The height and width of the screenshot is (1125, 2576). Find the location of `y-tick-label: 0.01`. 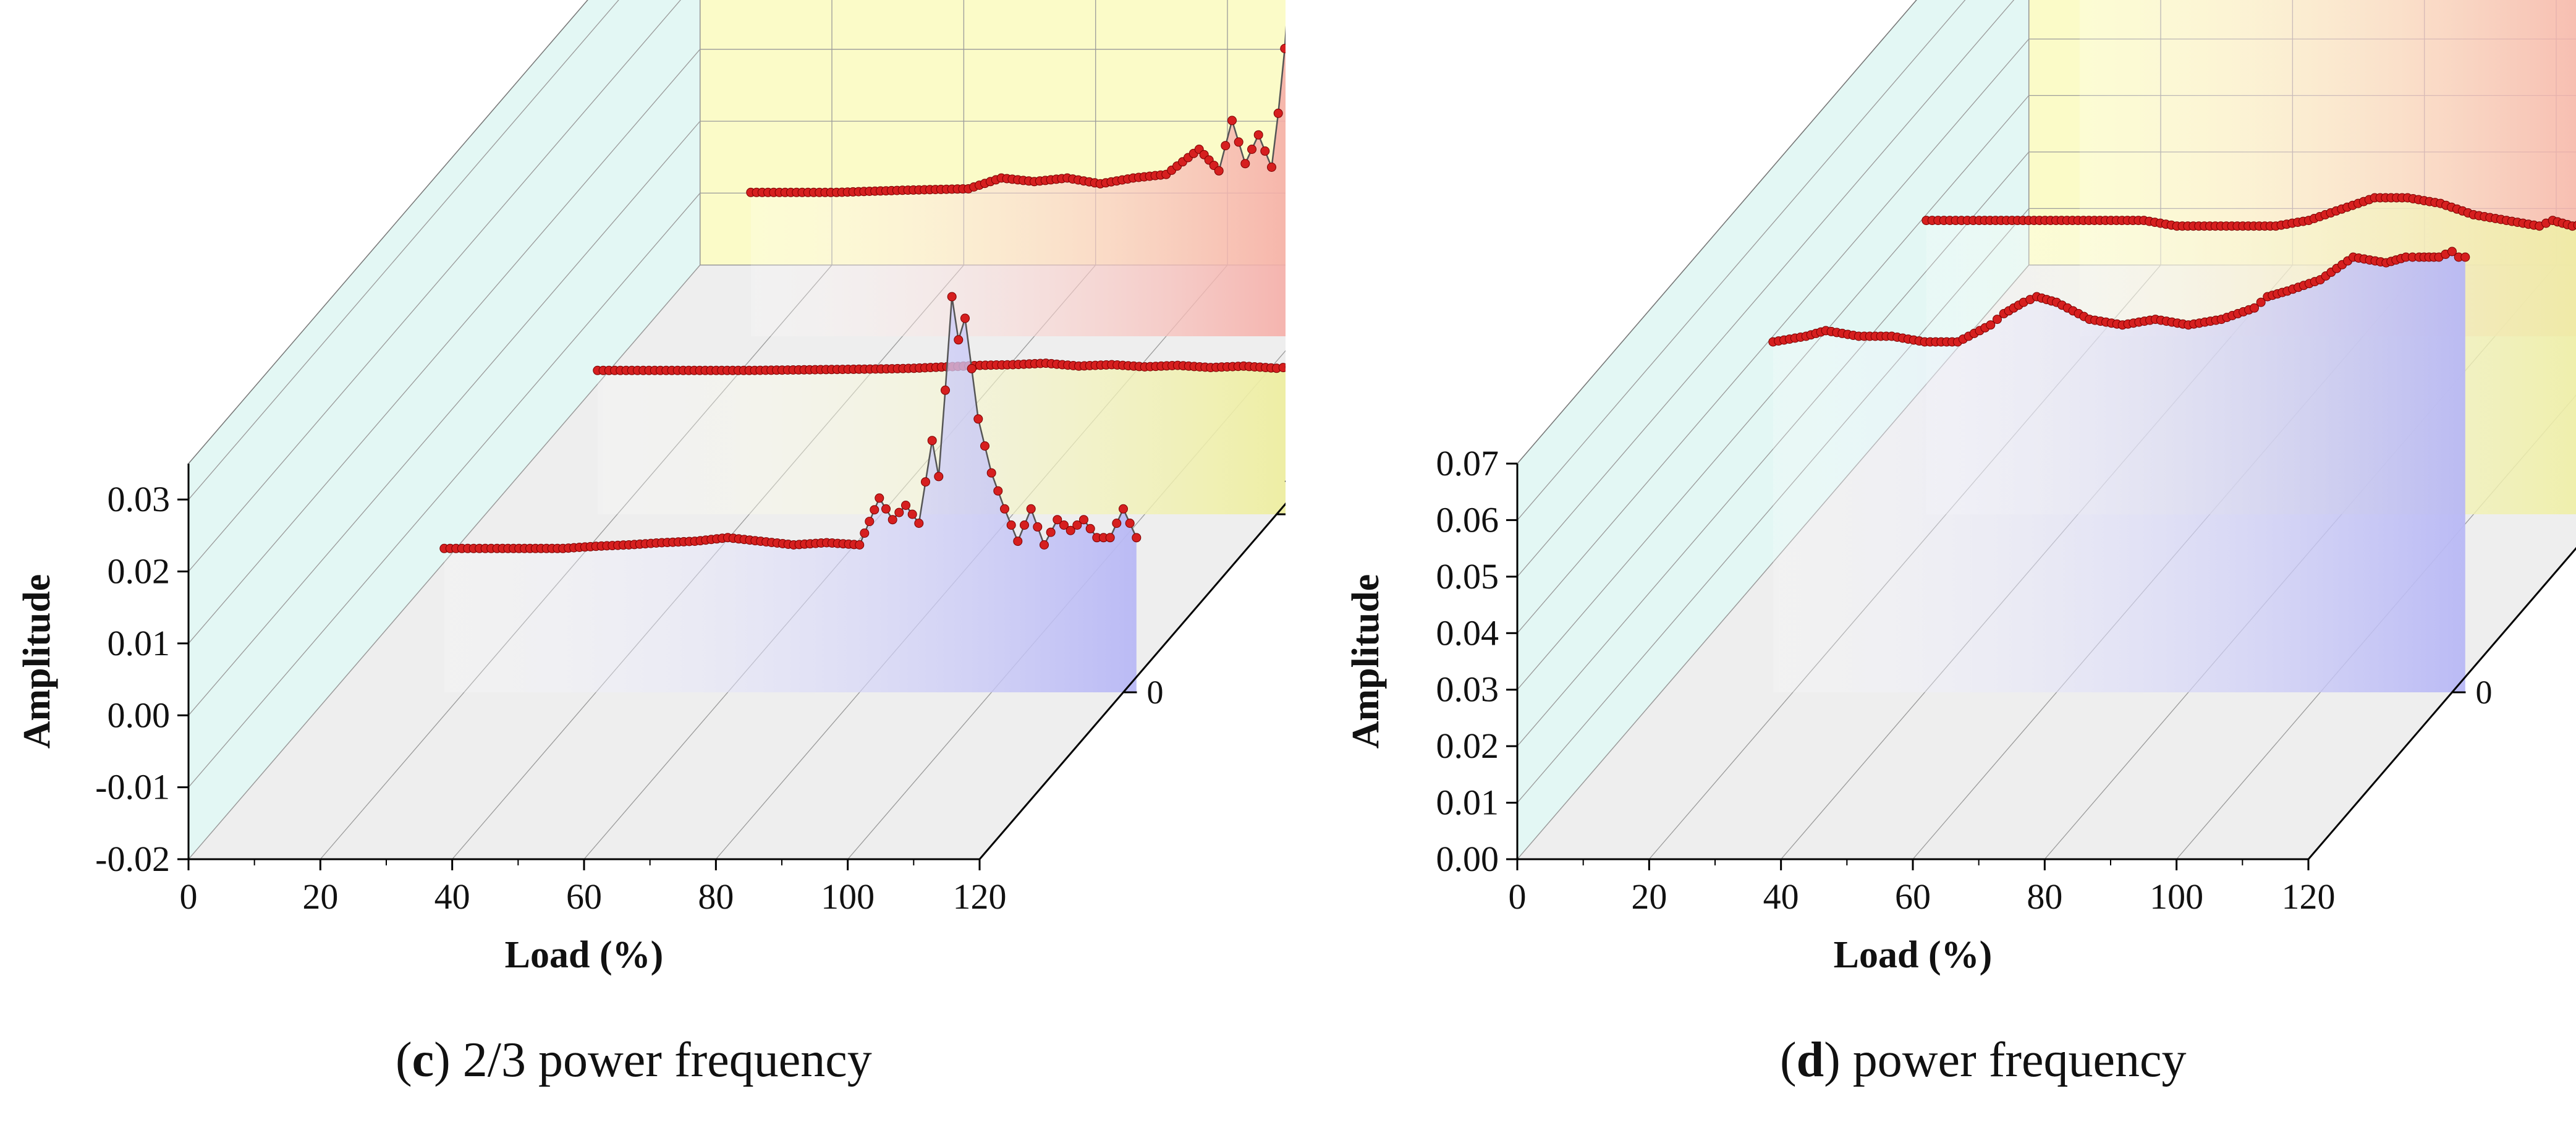

y-tick-label: 0.01 is located at coordinates (1467, 803).